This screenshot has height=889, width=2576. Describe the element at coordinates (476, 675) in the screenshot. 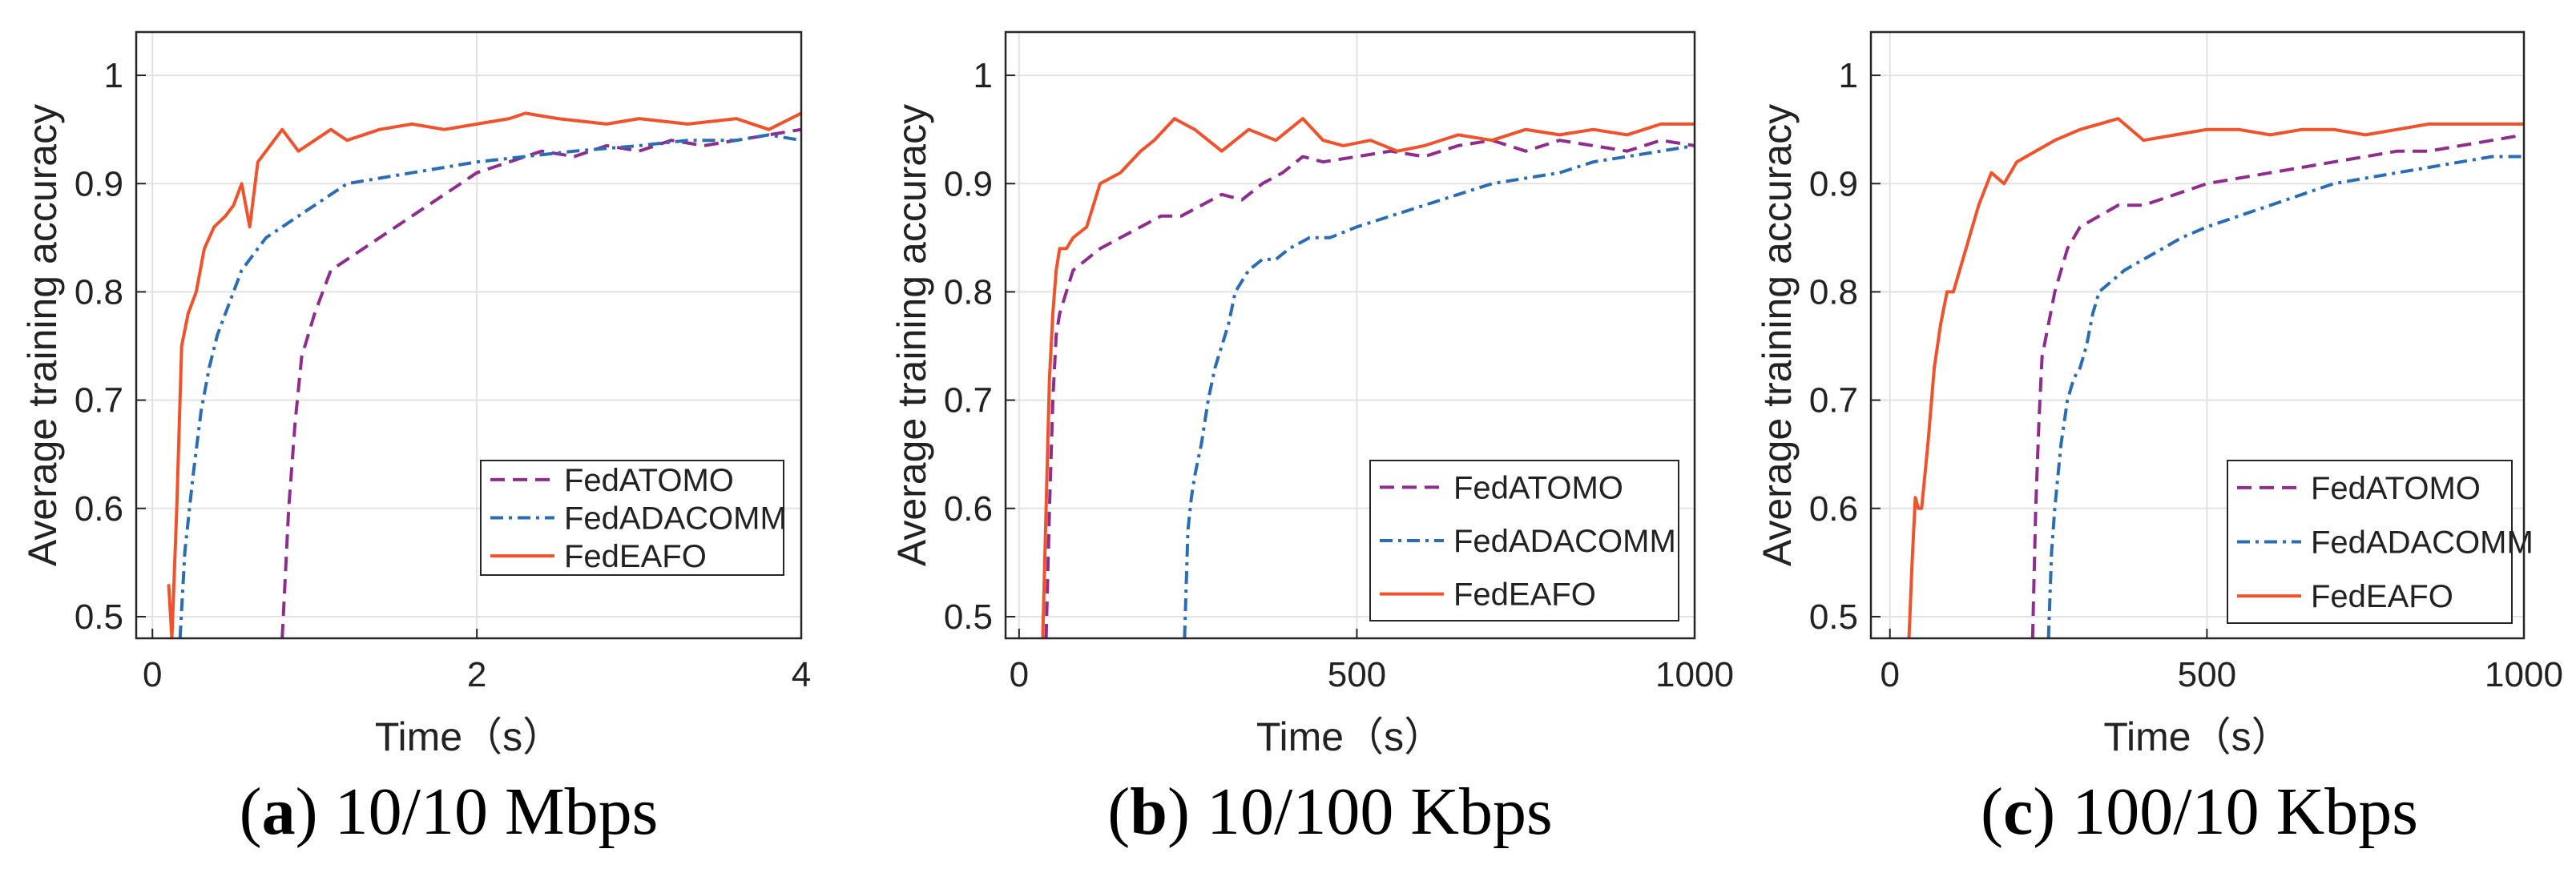

I see `x-tick-label: 2` at that location.